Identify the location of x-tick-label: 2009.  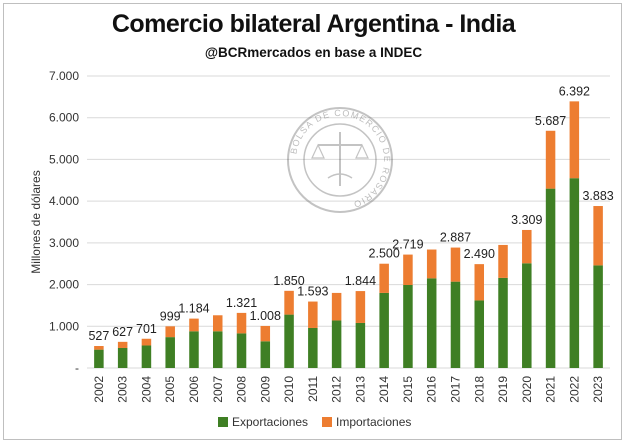
(265, 389).